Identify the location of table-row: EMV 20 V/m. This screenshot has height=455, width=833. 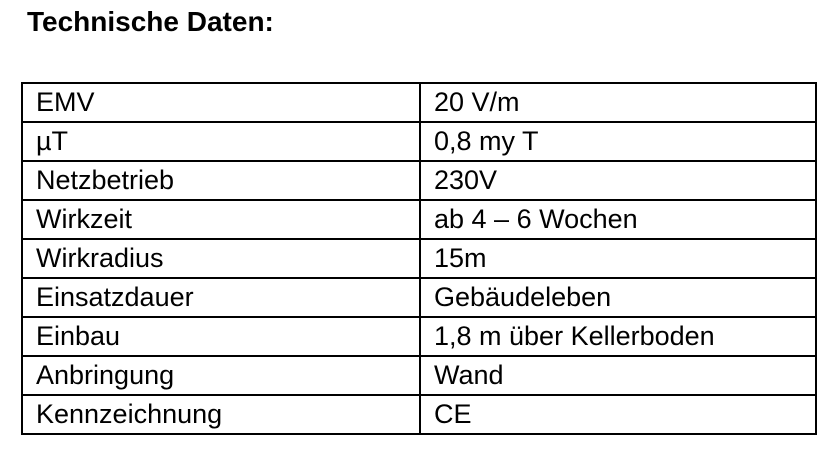
(419, 102).